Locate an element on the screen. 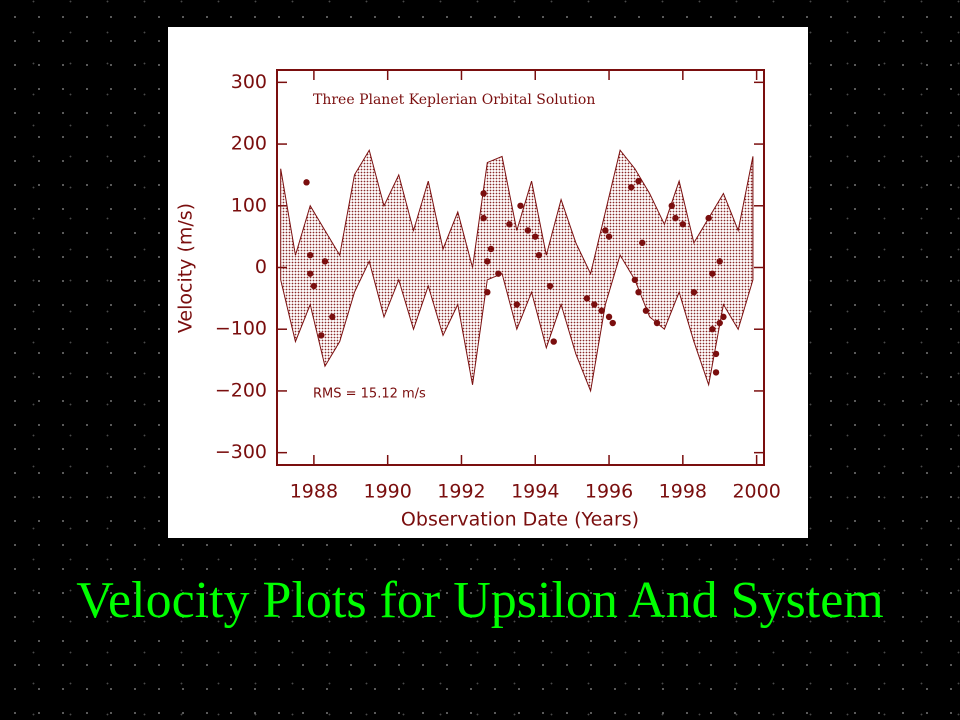 The width and height of the screenshot is (960, 720). y-tick-label: 0 is located at coordinates (261, 267).